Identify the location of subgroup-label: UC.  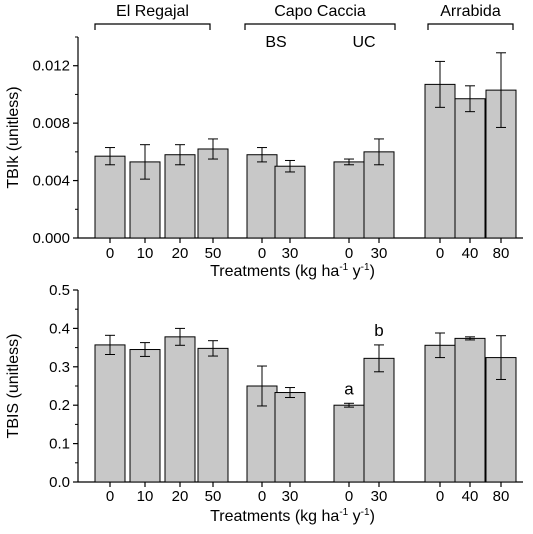
(363, 42).